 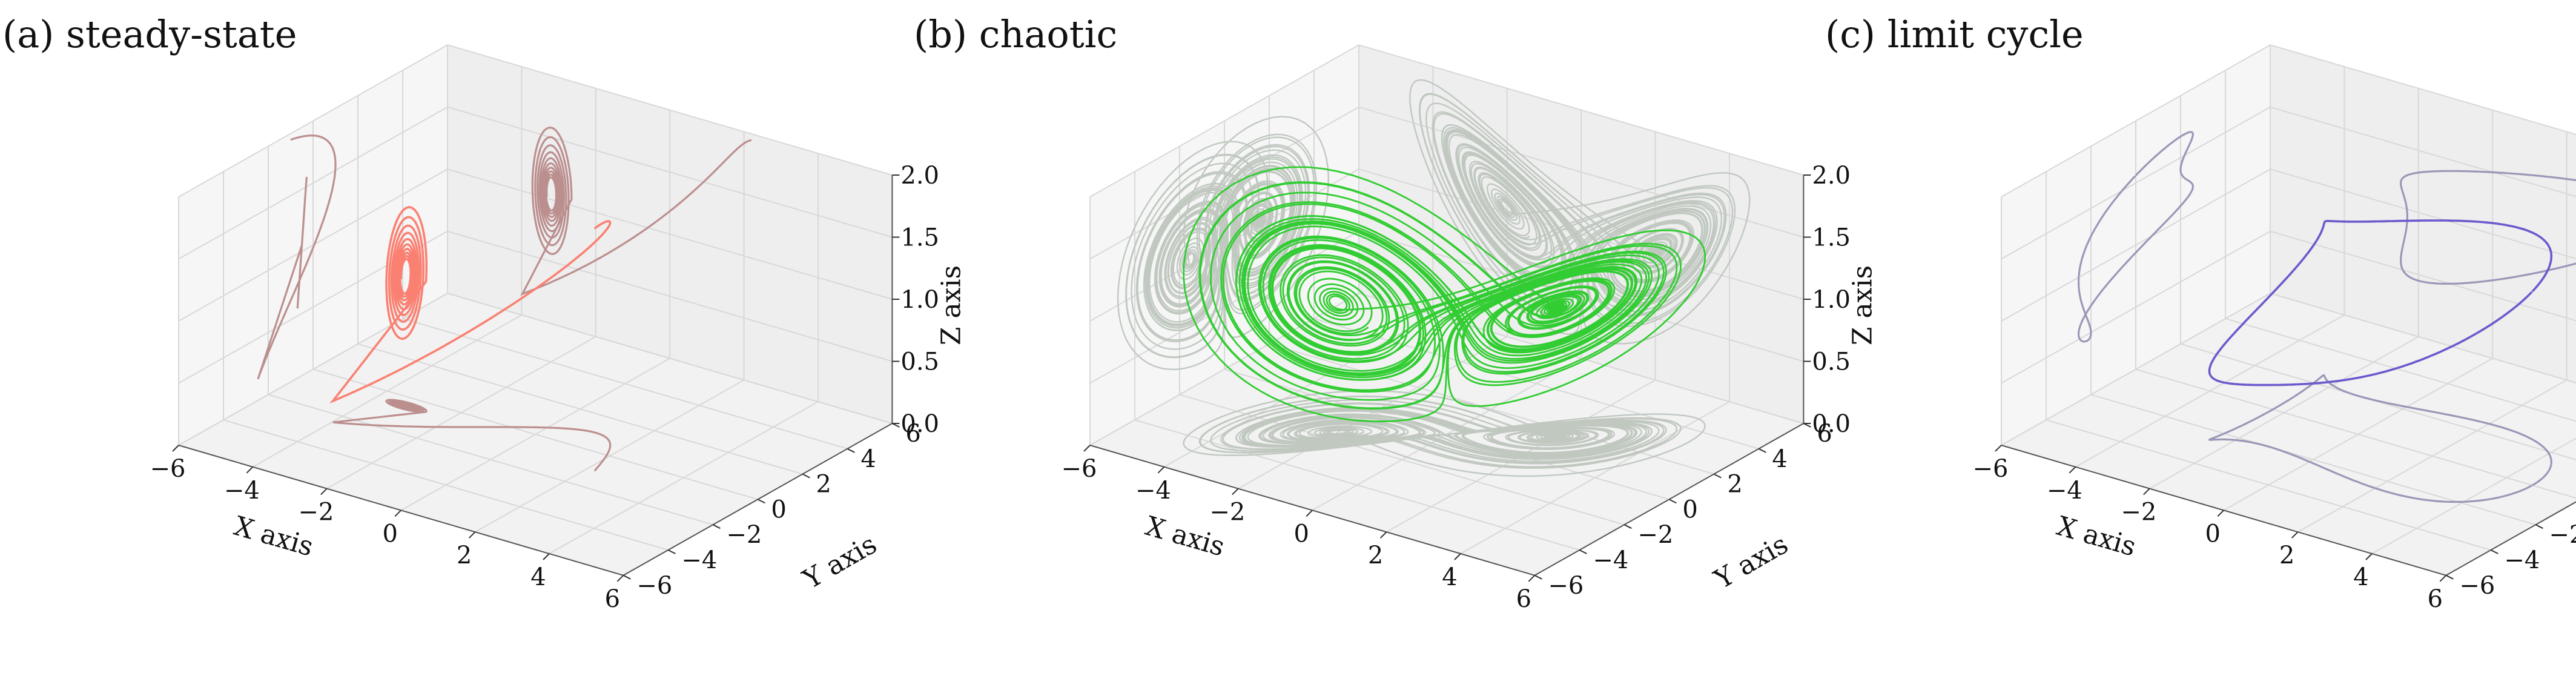 What do you see at coordinates (1831, 238) in the screenshot?
I see `z-tick-label: 1.5` at bounding box center [1831, 238].